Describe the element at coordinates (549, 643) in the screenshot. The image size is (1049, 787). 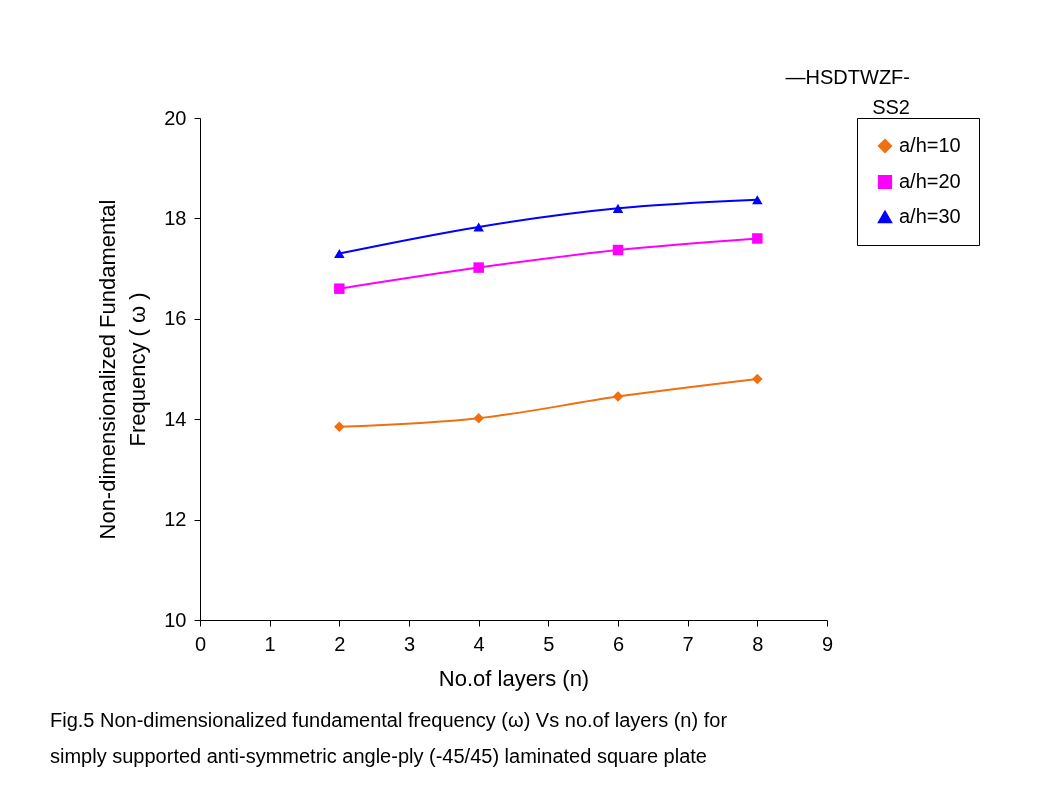
I see `x-tick-label: 5` at that location.